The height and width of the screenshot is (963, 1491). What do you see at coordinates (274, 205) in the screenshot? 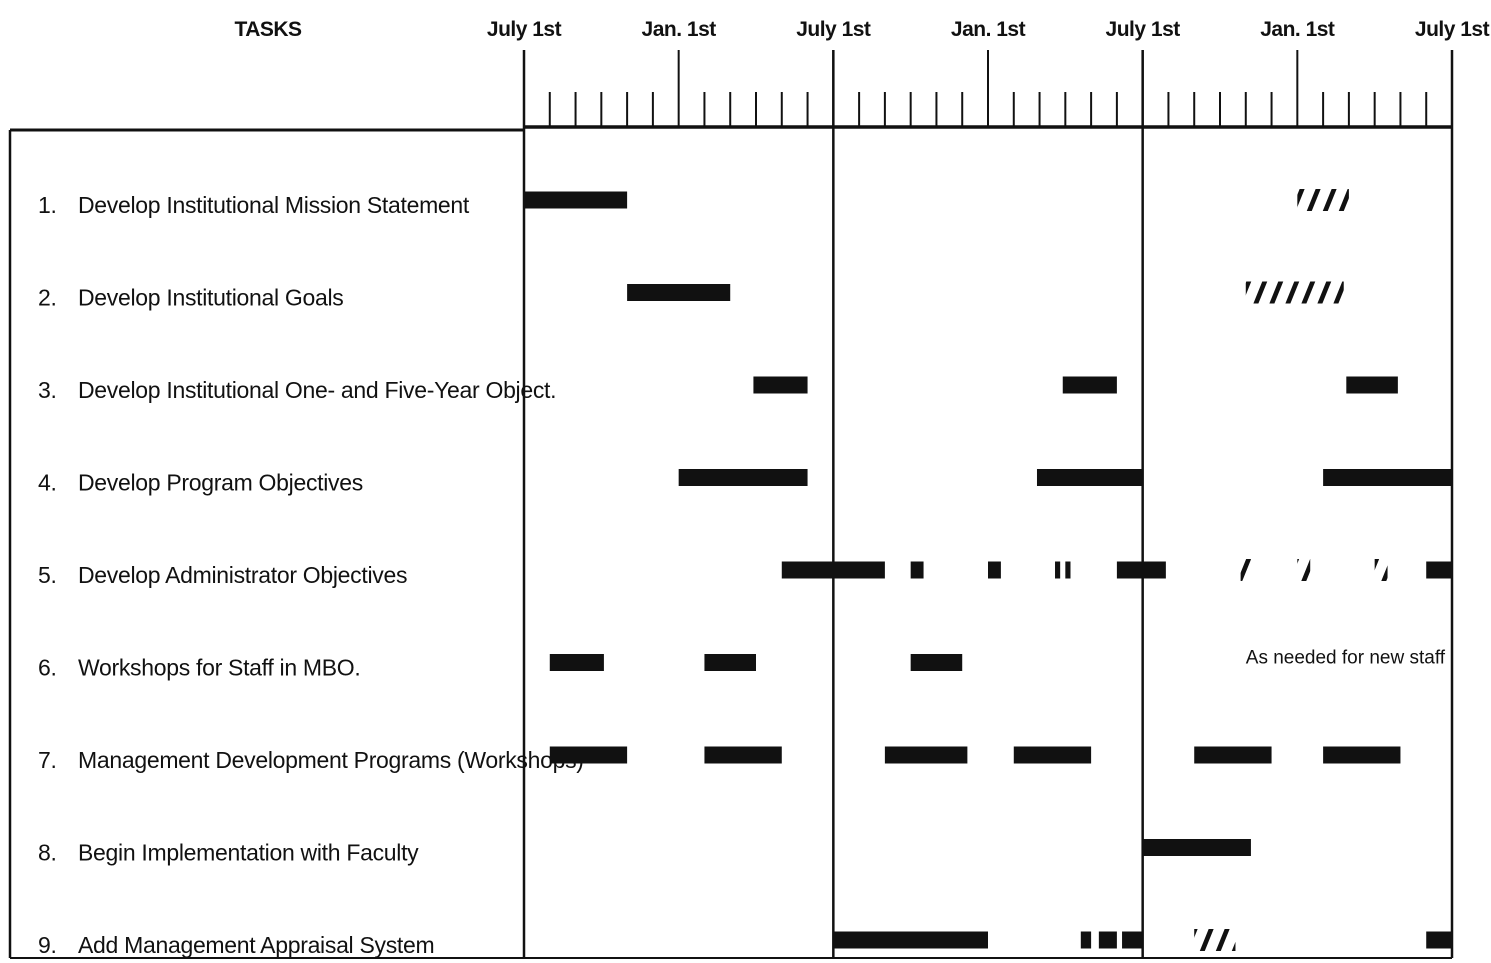
I see `task-label: Develop Institutional Mission Statement` at bounding box center [274, 205].